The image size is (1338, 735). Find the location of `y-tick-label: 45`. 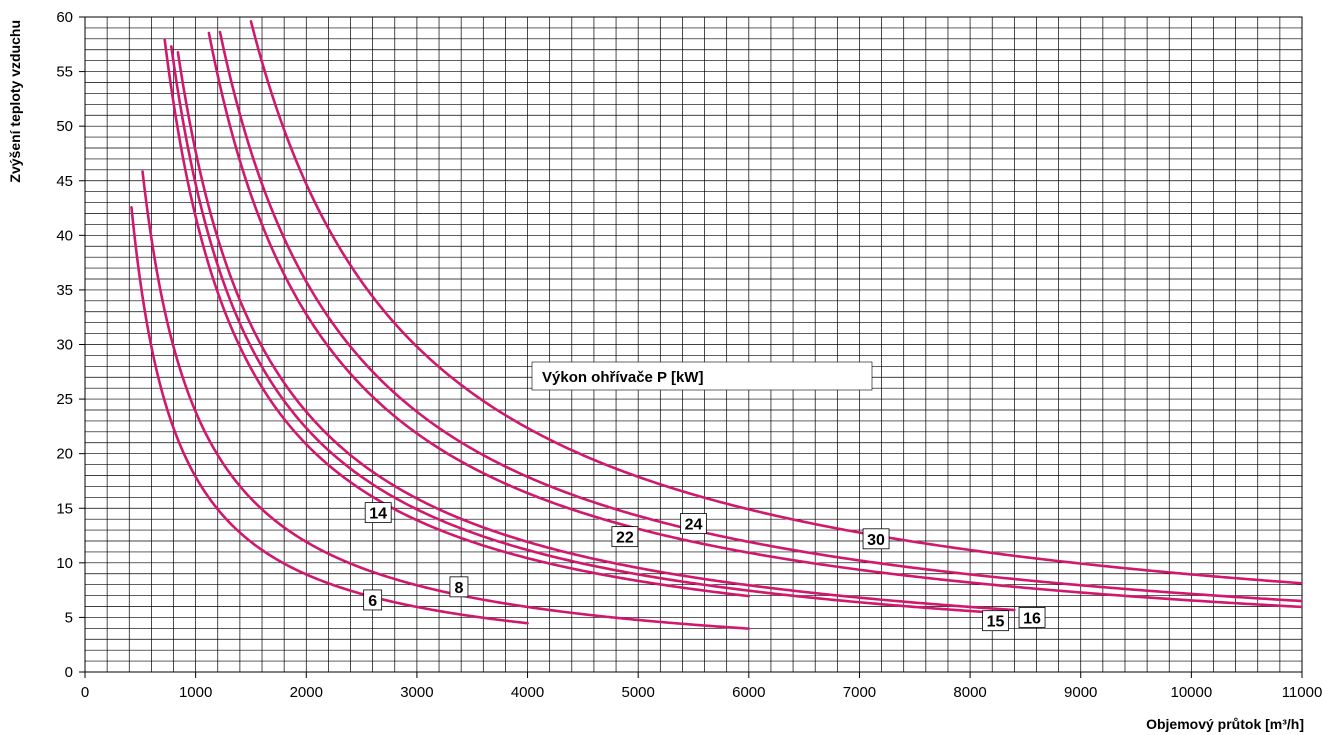

y-tick-label: 45 is located at coordinates (64, 181).